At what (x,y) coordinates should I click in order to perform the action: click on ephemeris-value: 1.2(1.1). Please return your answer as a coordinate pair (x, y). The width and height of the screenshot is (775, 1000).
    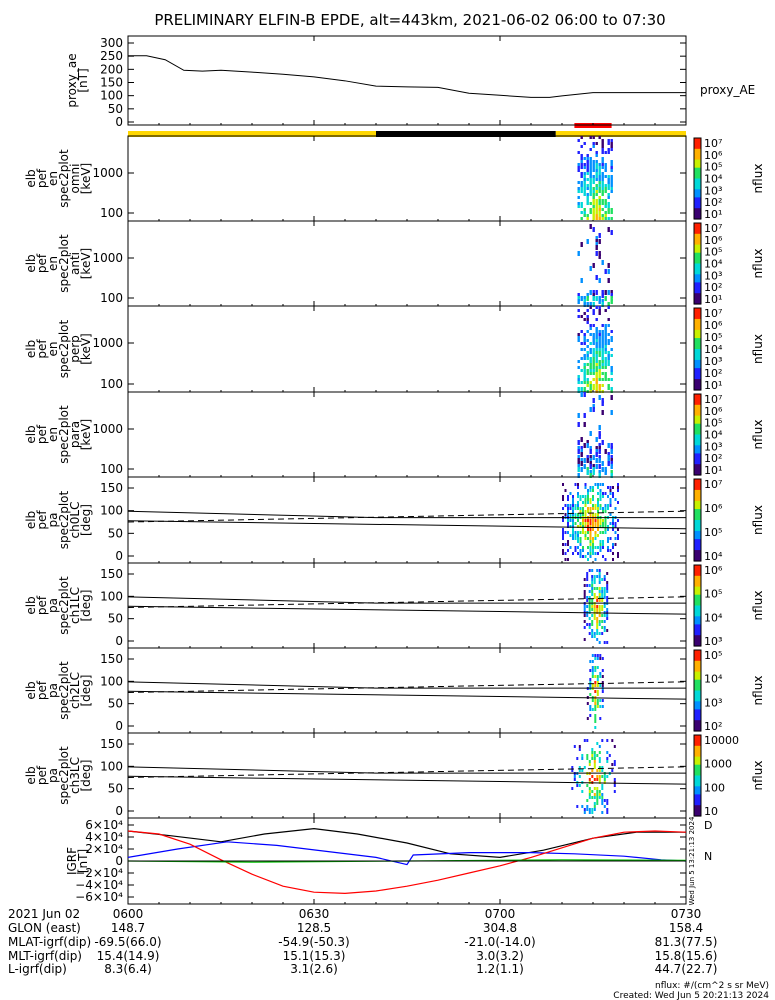
    Looking at the image, I should click on (500, 969).